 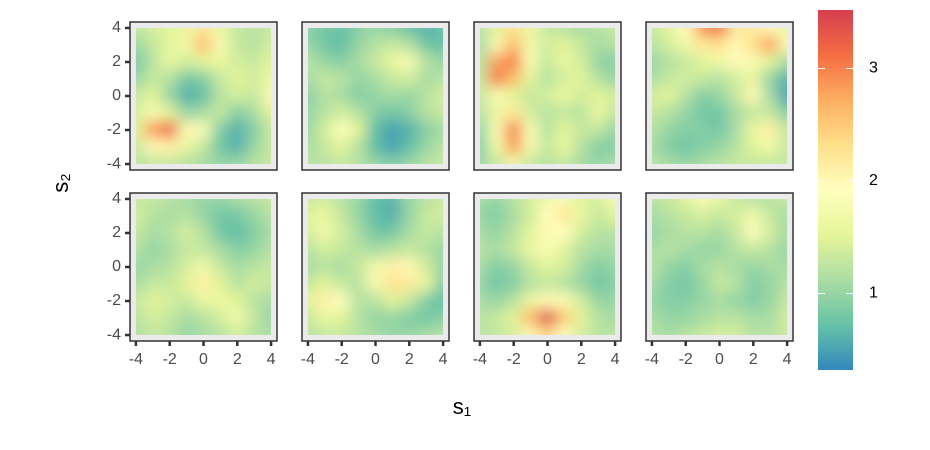 What do you see at coordinates (547, 96) in the screenshot?
I see `panel` at bounding box center [547, 96].